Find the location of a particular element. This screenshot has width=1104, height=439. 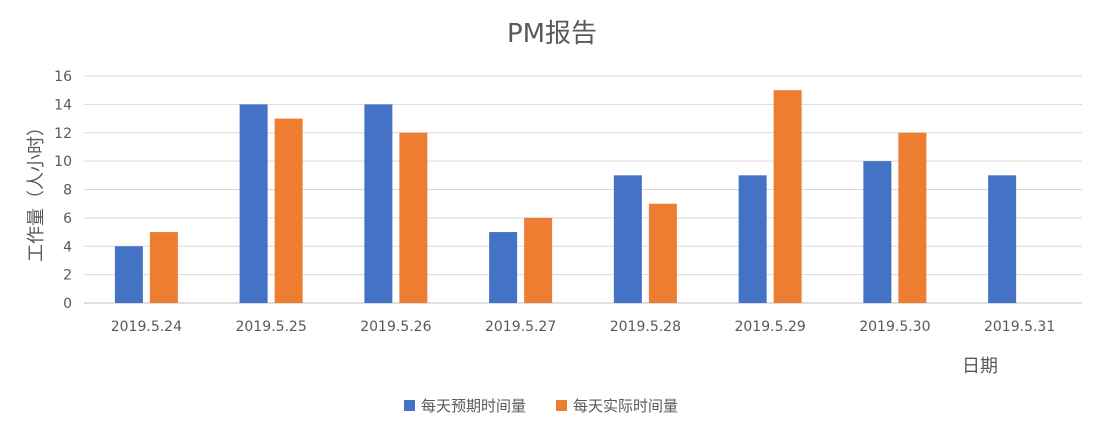

bar-expected-2019.5.26 is located at coordinates (378, 203).